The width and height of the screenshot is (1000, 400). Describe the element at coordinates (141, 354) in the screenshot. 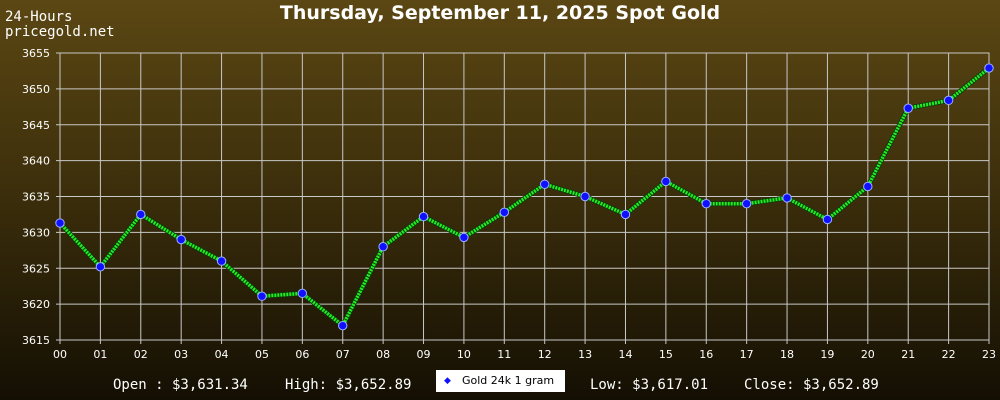

I see `x-tick-label: 02` at that location.